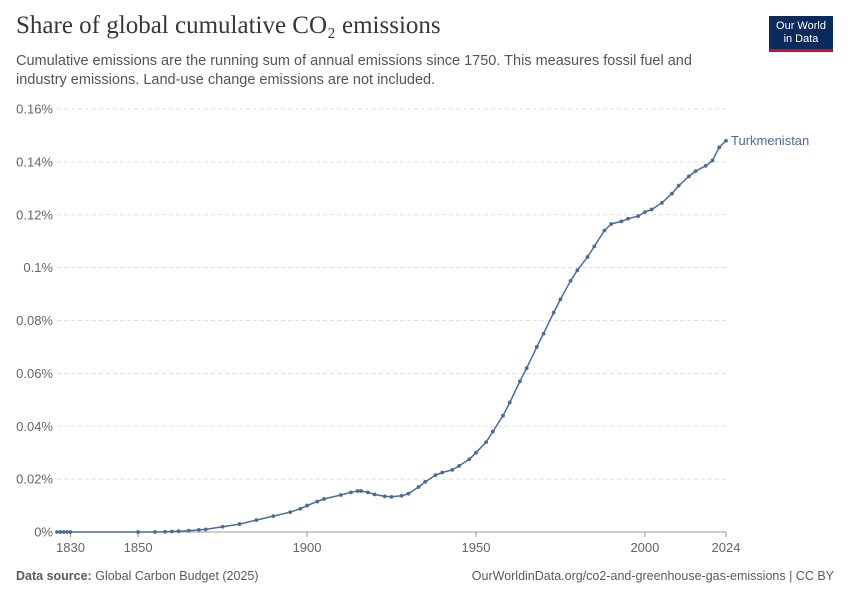 This screenshot has height=600, width=850. What do you see at coordinates (70, 547) in the screenshot?
I see `x-tick-label: 1830` at bounding box center [70, 547].